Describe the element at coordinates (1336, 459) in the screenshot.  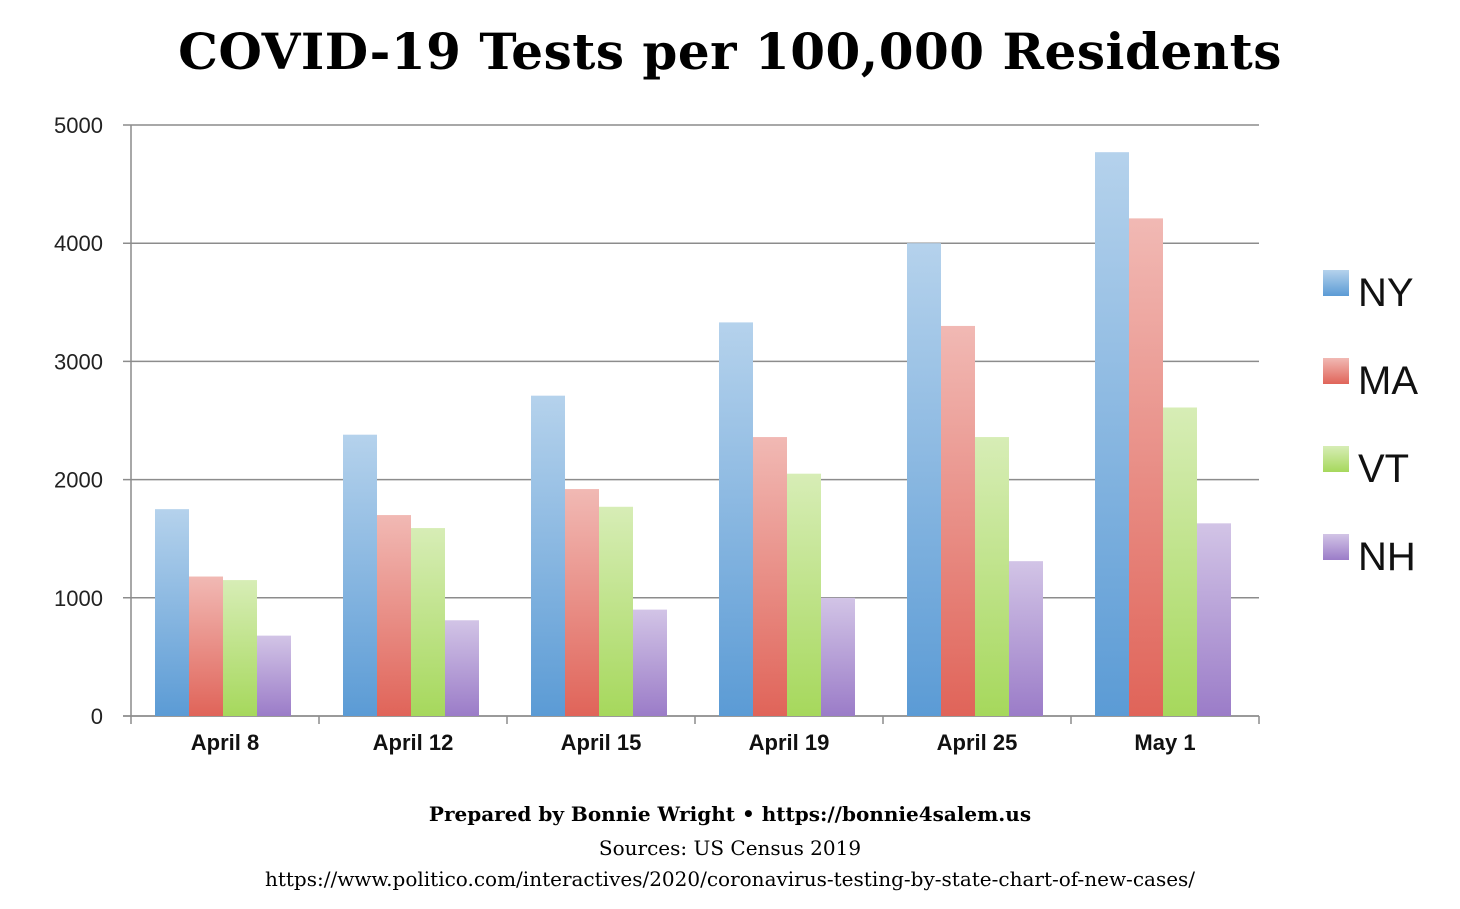
I see `legend-swatch-vt` at that location.